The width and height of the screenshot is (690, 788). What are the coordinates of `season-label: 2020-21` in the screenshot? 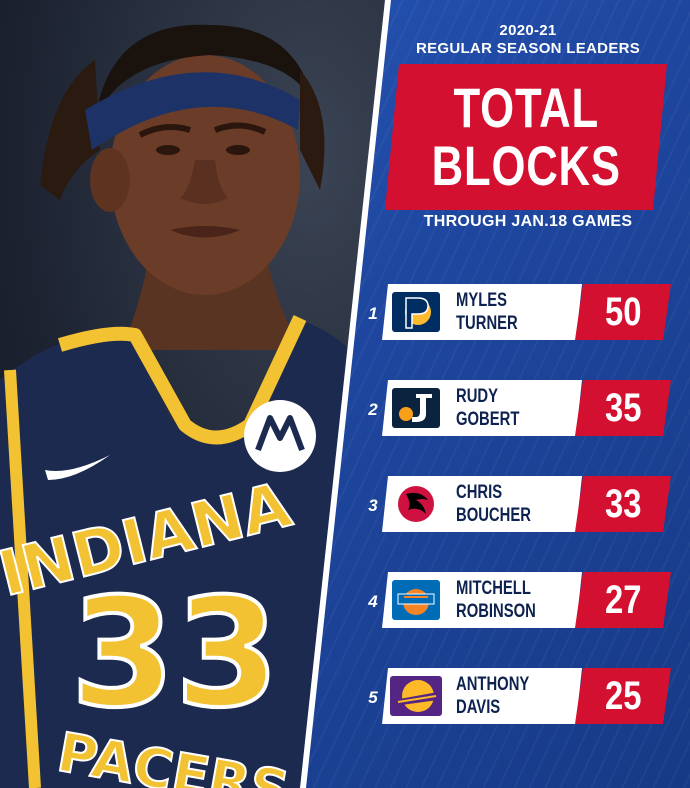 It's located at (528, 30).